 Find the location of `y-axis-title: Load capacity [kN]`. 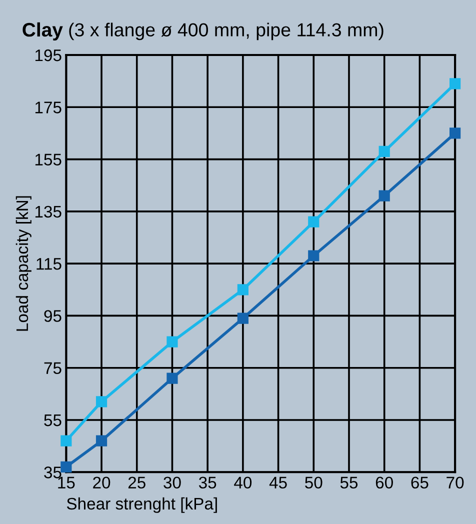

y-axis-title: Load capacity [kN] is located at coordinates (24, 263).